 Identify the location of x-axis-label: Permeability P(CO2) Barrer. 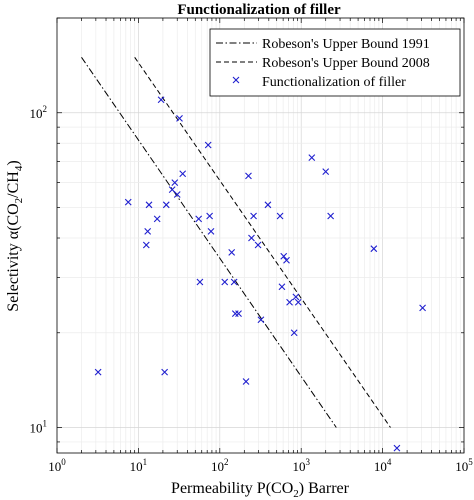
(260, 490).